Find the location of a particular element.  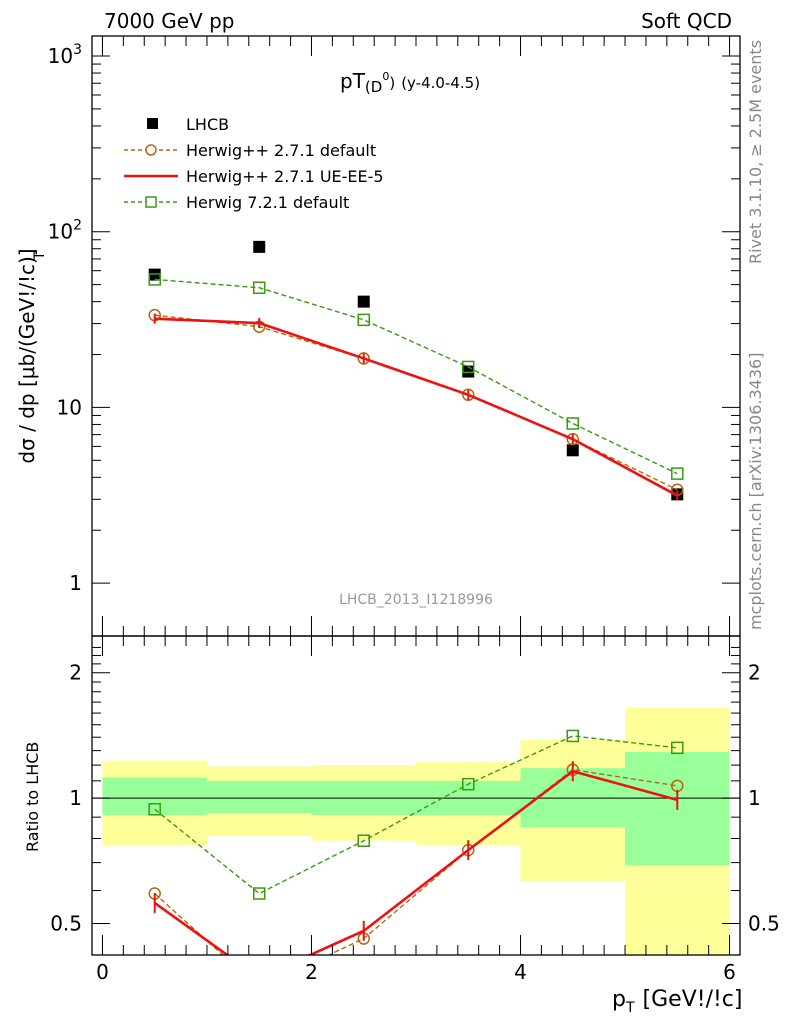

main-y-tick-label: 1 is located at coordinates (75, 583).